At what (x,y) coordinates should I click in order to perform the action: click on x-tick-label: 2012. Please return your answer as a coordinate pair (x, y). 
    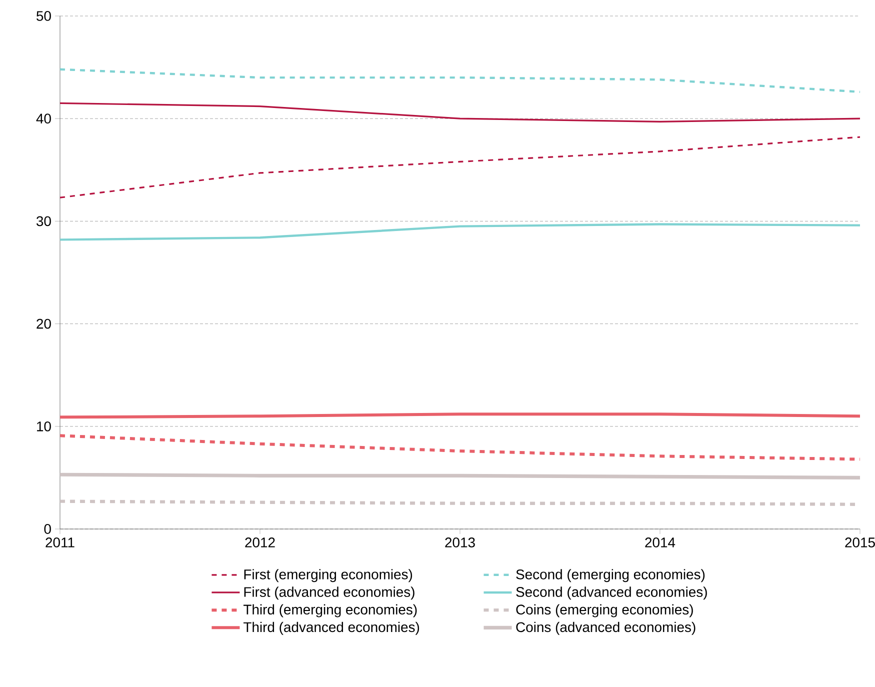
    Looking at the image, I should click on (260, 543).